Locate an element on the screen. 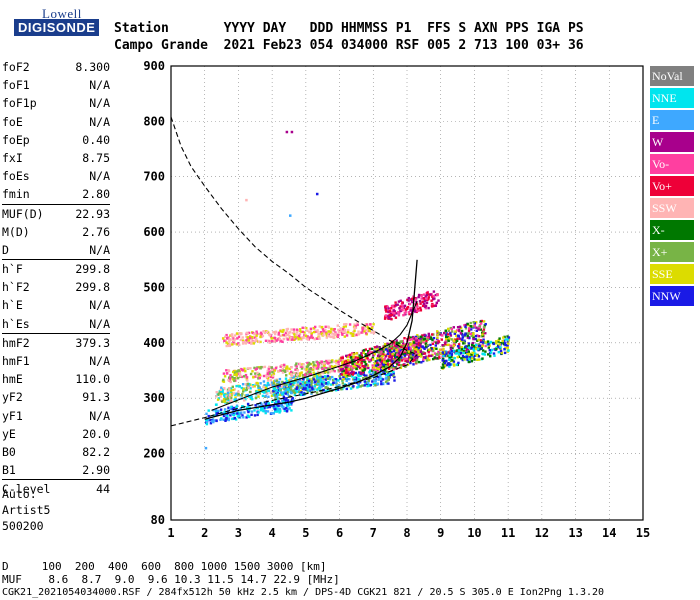  param-row: h`E N/A is located at coordinates (56, 305).